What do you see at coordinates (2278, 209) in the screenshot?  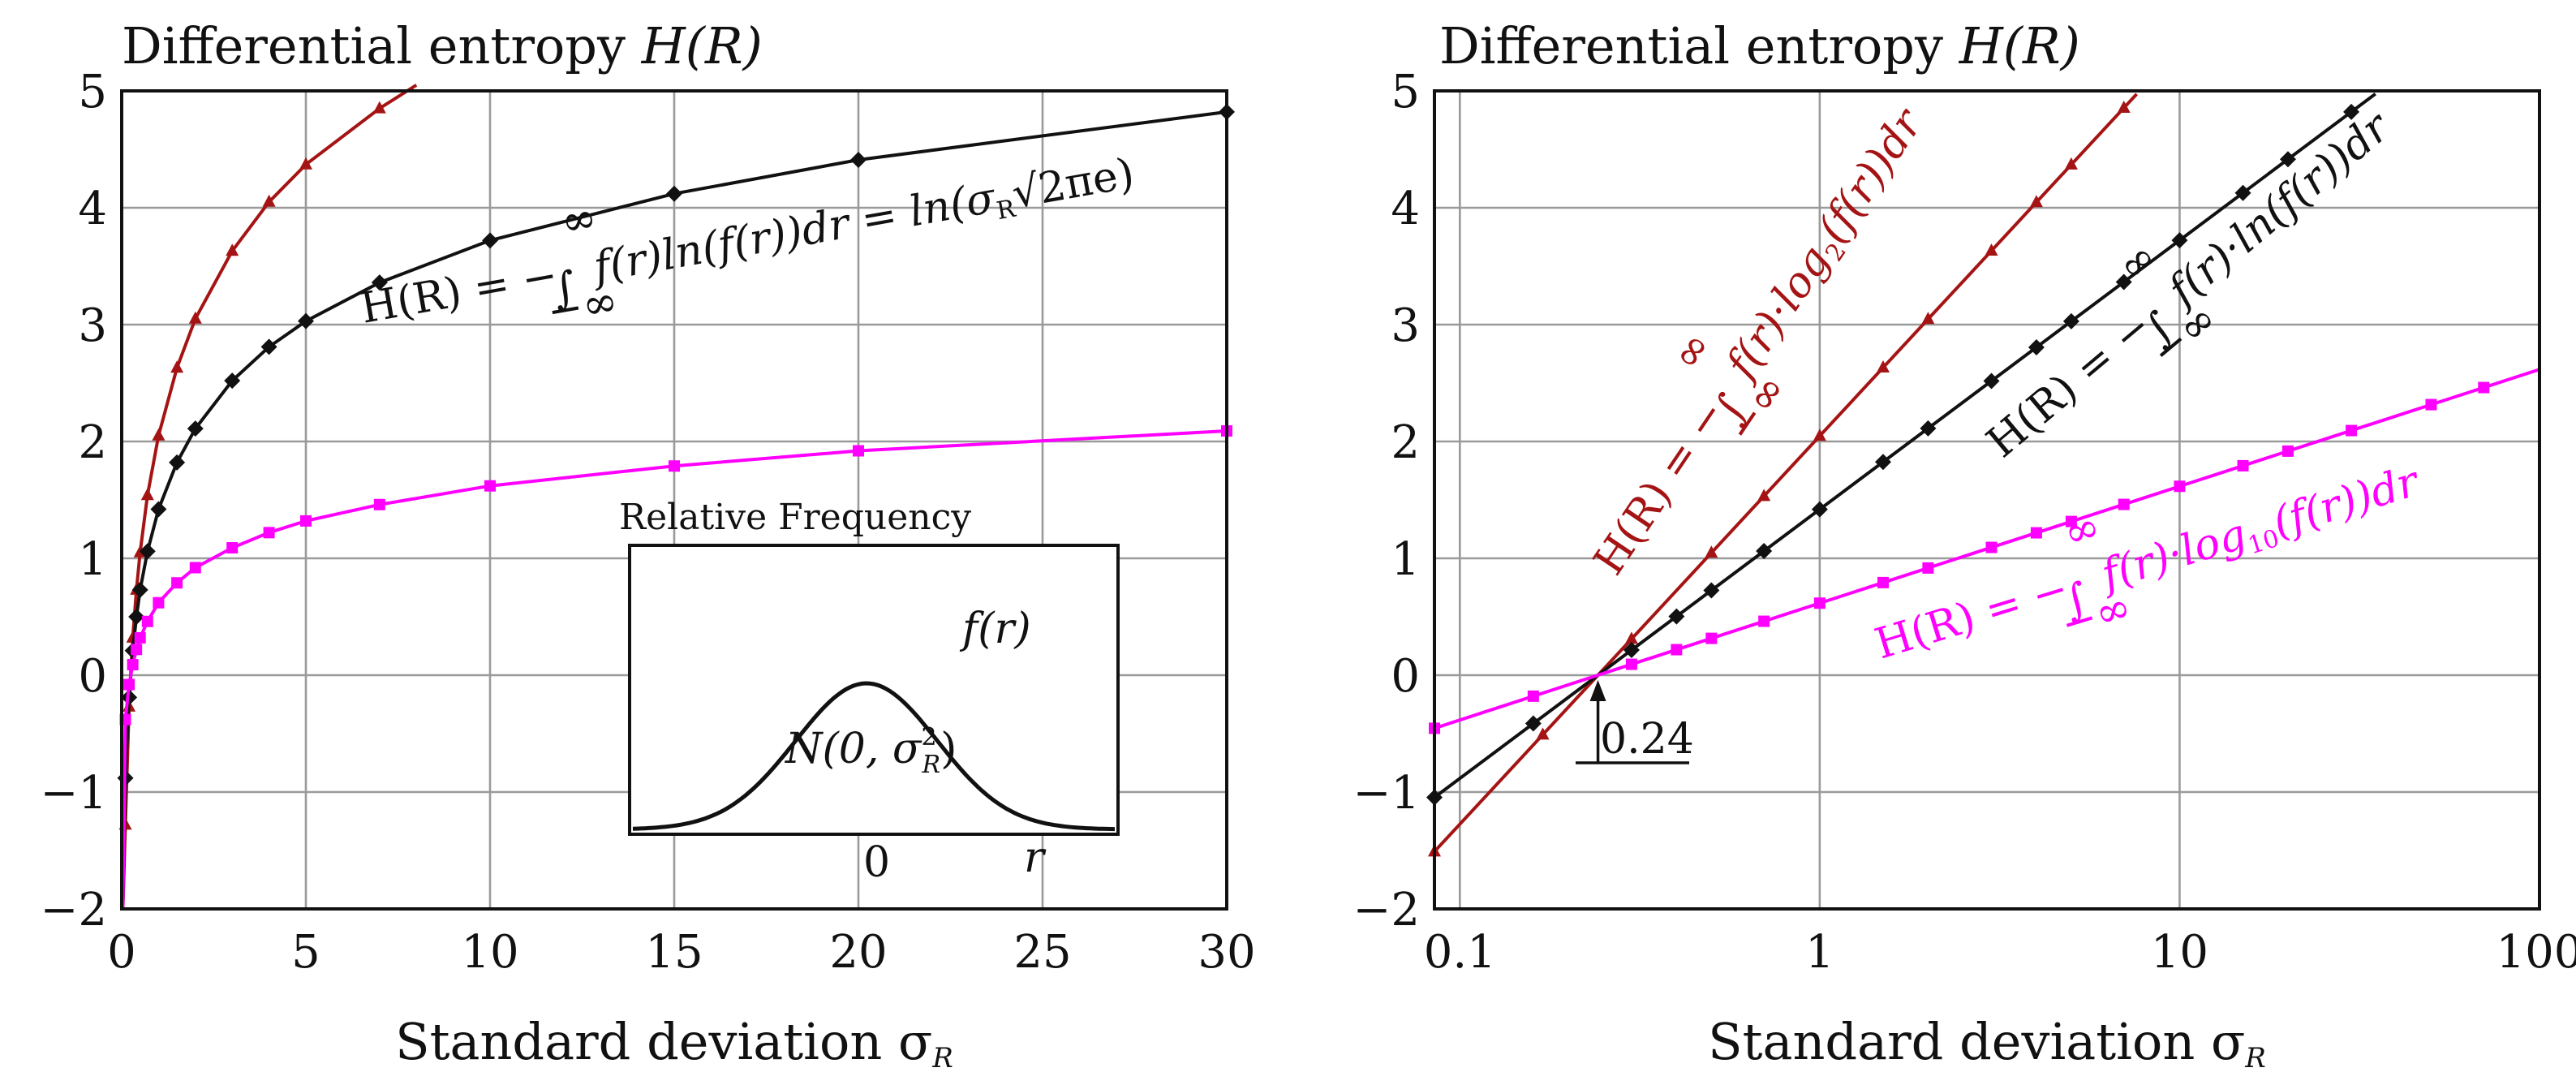 I see `ln-formula-body: f(r)·ln(f(r))dr` at bounding box center [2278, 209].